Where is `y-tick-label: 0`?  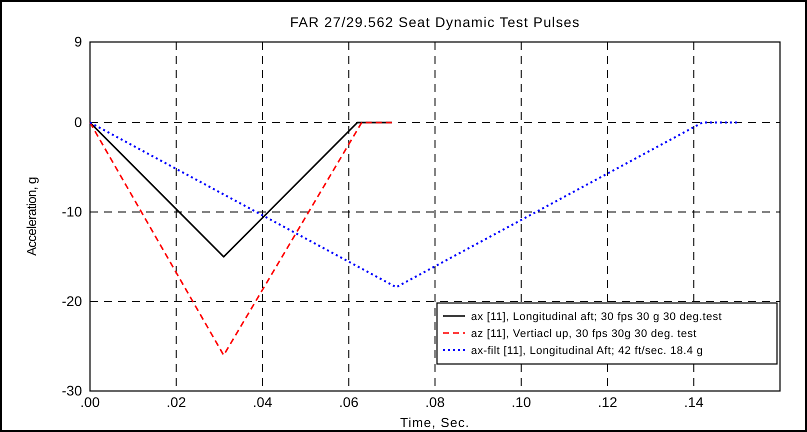
y-tick-label: 0 is located at coordinates (78, 122).